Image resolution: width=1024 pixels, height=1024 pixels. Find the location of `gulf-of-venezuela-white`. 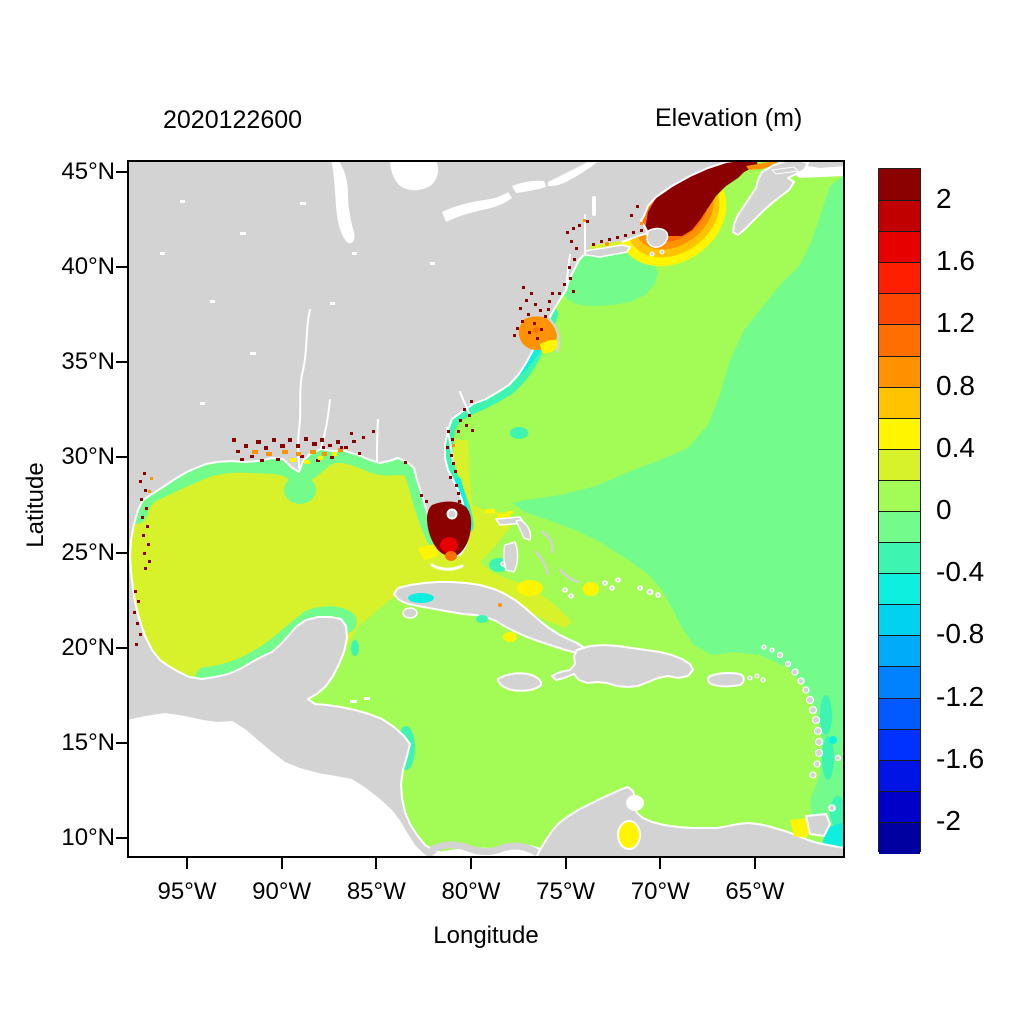

gulf-of-venezuela-white is located at coordinates (635, 803).